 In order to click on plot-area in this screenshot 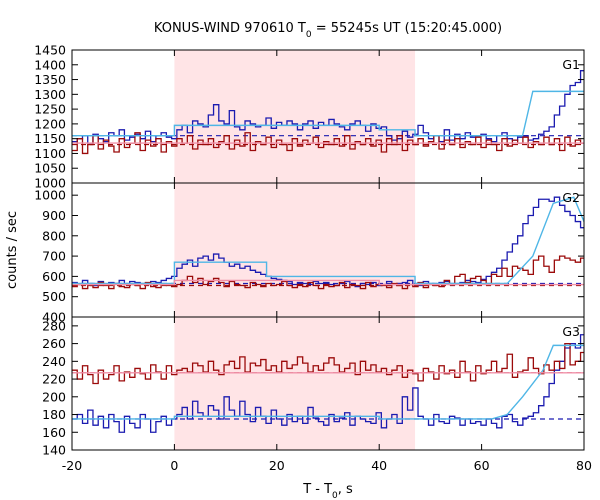, I will do `click(328, 112)`.